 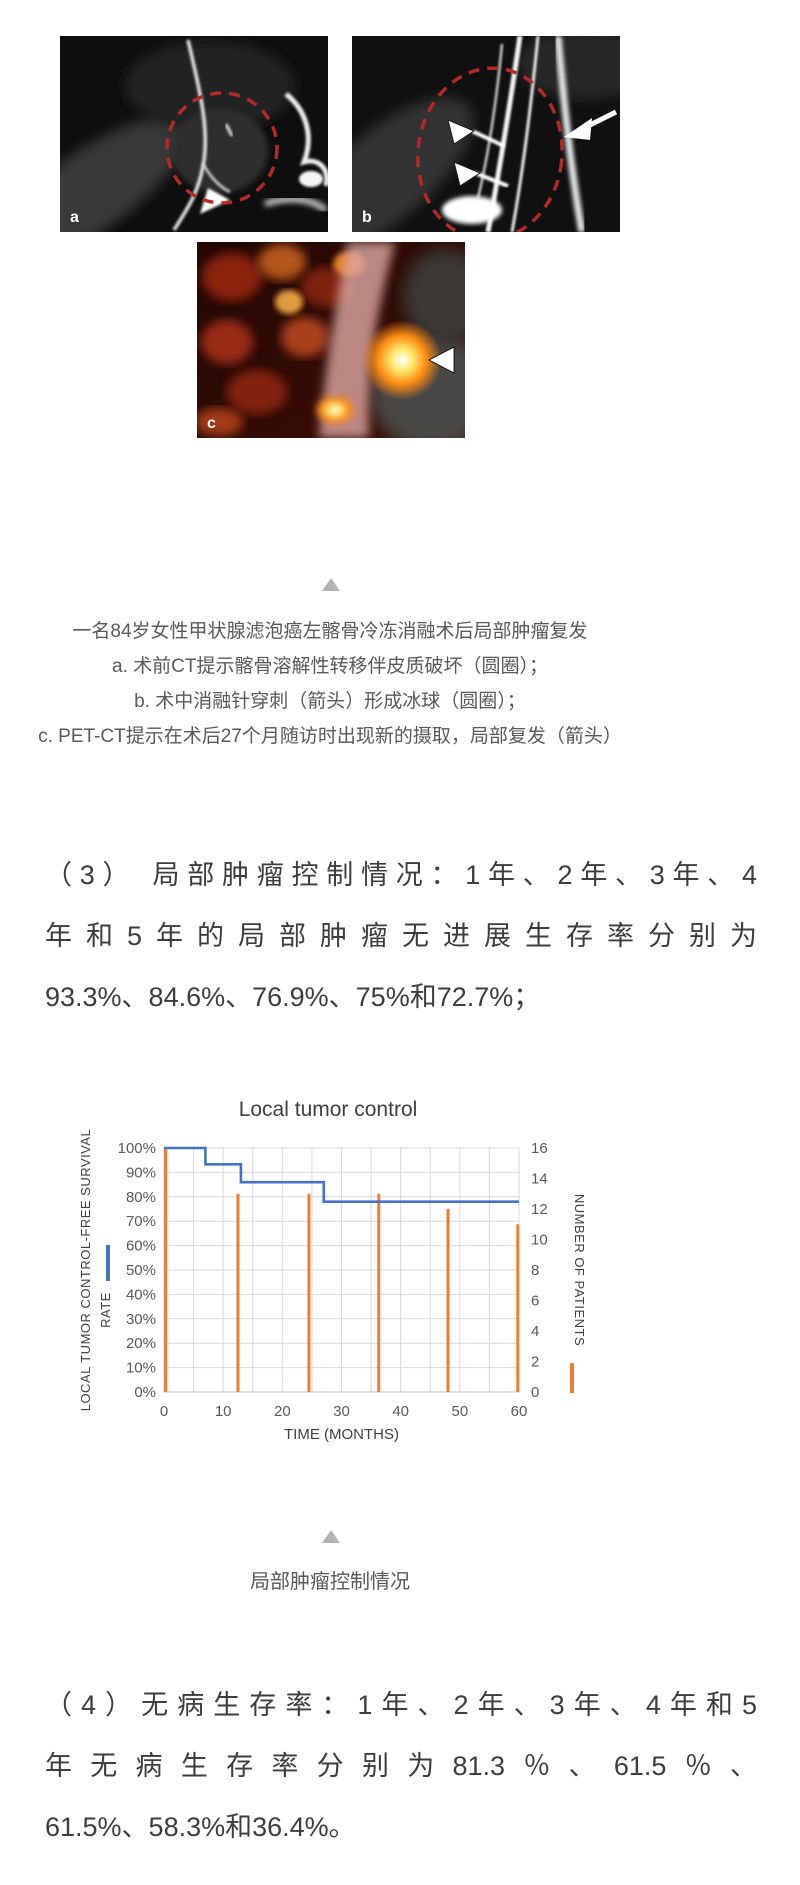 I want to click on figure-panel-a-ct-image: a, so click(x=194, y=134).